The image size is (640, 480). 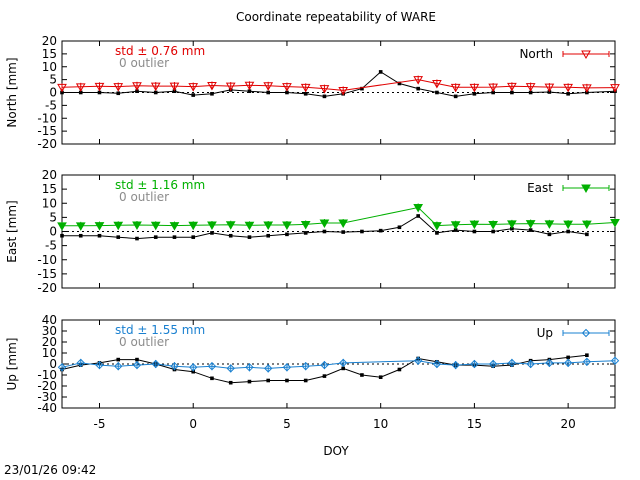 What do you see at coordinates (49, 54) in the screenshot?
I see `y-tick-label: 15` at bounding box center [49, 54].